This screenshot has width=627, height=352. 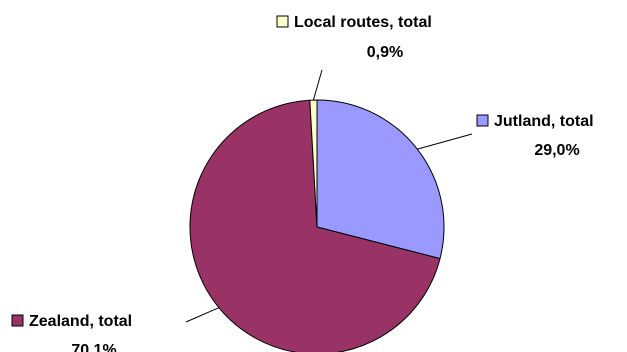 What do you see at coordinates (544, 121) in the screenshot?
I see `label-jutland-name: Jutland, total` at bounding box center [544, 121].